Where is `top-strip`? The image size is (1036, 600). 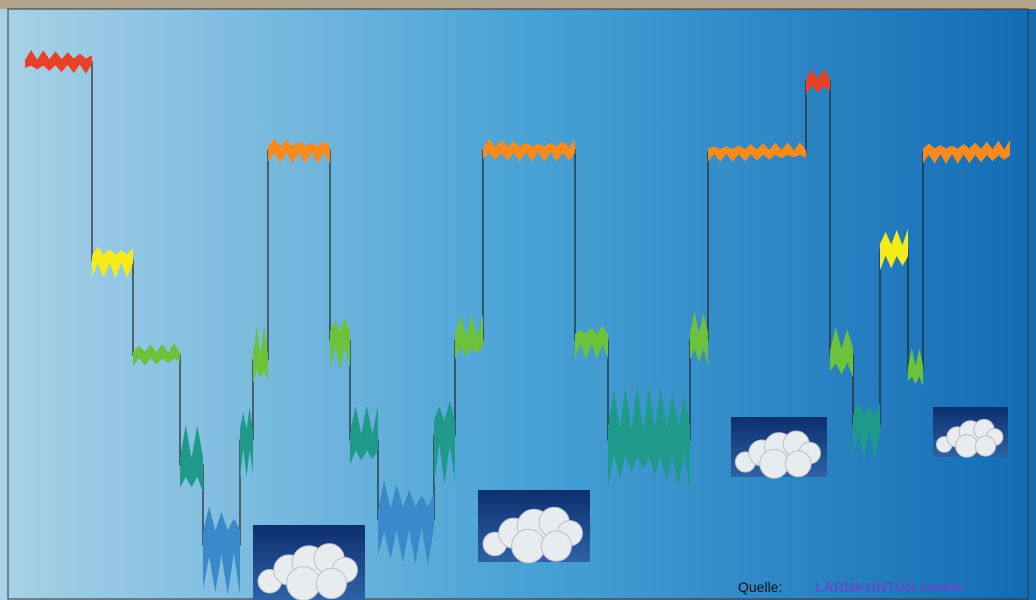 top-strip is located at coordinates (518, 4).